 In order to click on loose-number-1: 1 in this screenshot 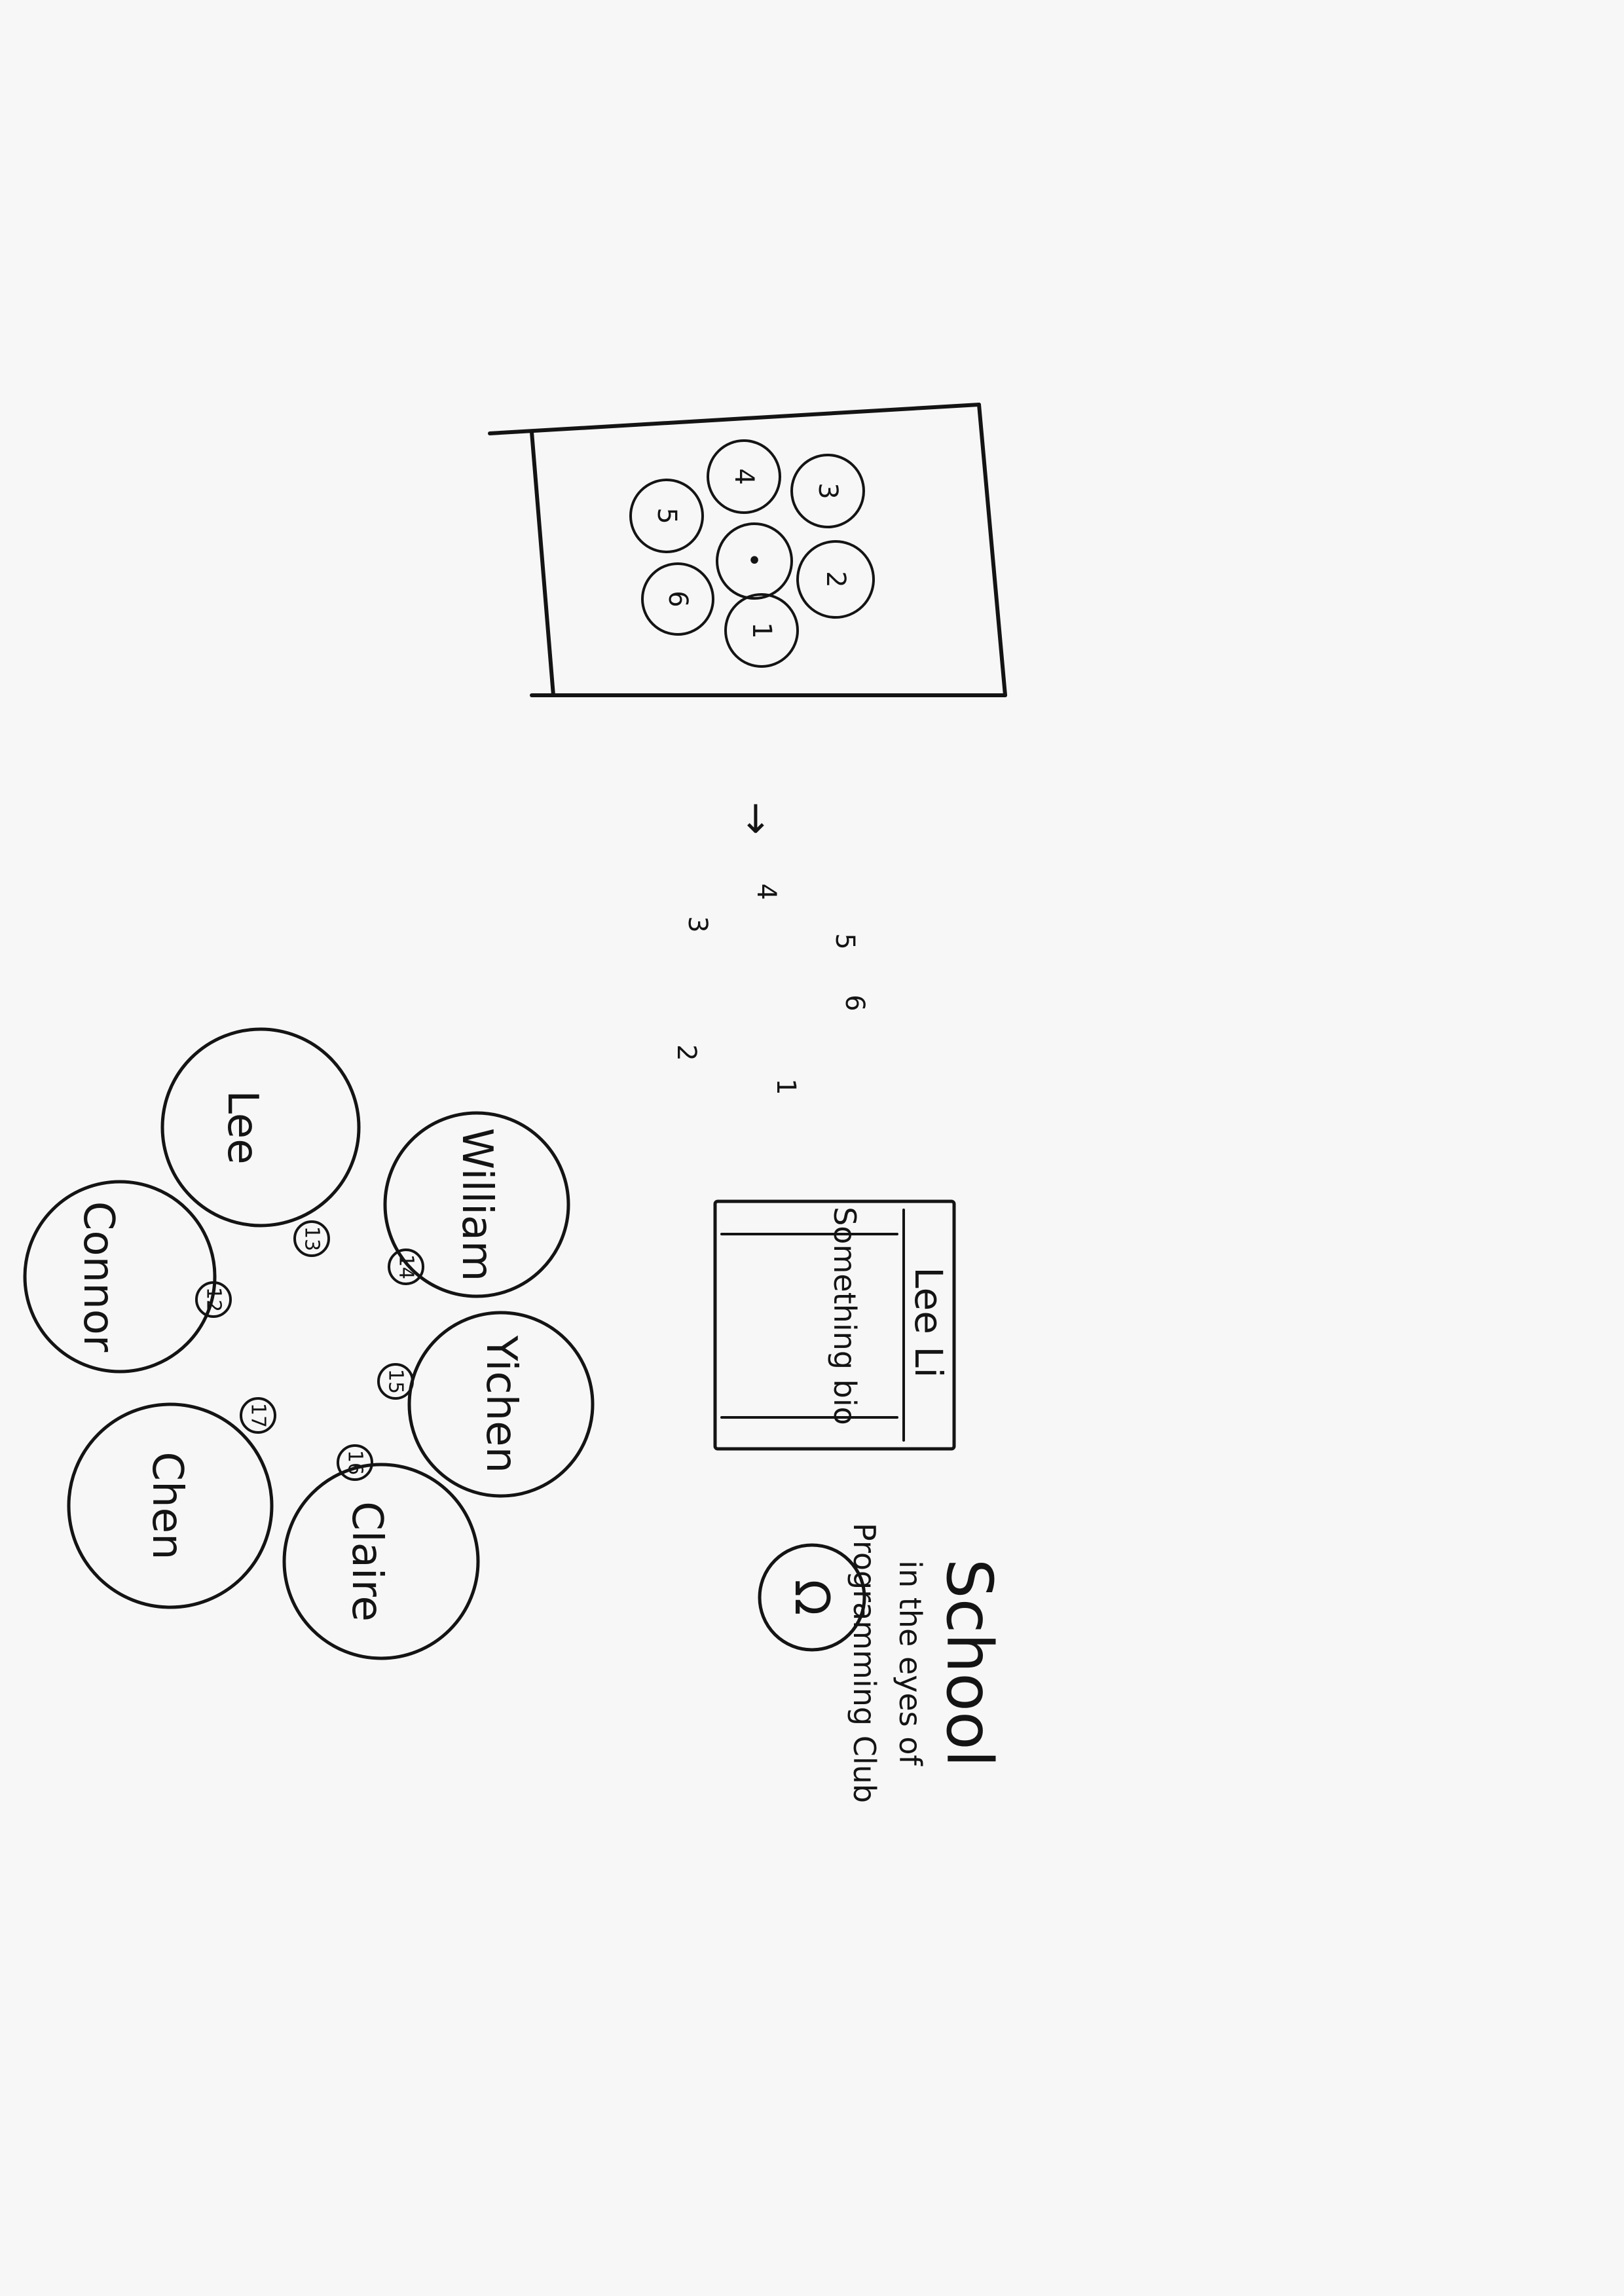, I will do `click(786, 1086)`.